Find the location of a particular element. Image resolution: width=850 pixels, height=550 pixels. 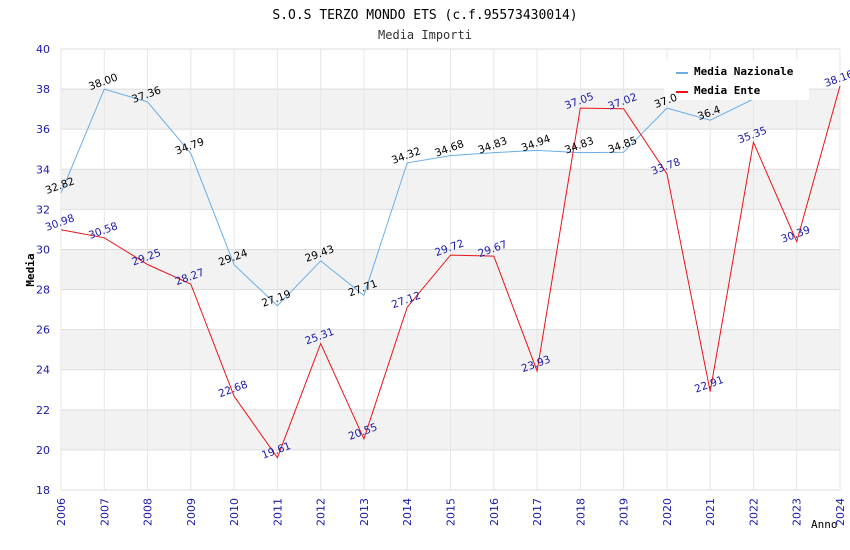

x-tick-label: 2009 is located at coordinates (191, 512).